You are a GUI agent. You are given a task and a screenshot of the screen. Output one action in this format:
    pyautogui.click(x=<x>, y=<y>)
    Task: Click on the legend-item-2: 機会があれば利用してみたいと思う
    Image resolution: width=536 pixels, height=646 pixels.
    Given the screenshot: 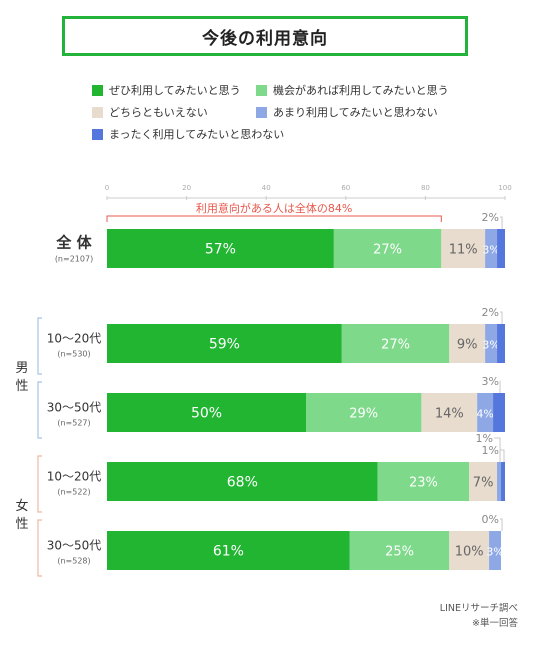 What is the action you would take?
    pyautogui.click(x=352, y=90)
    